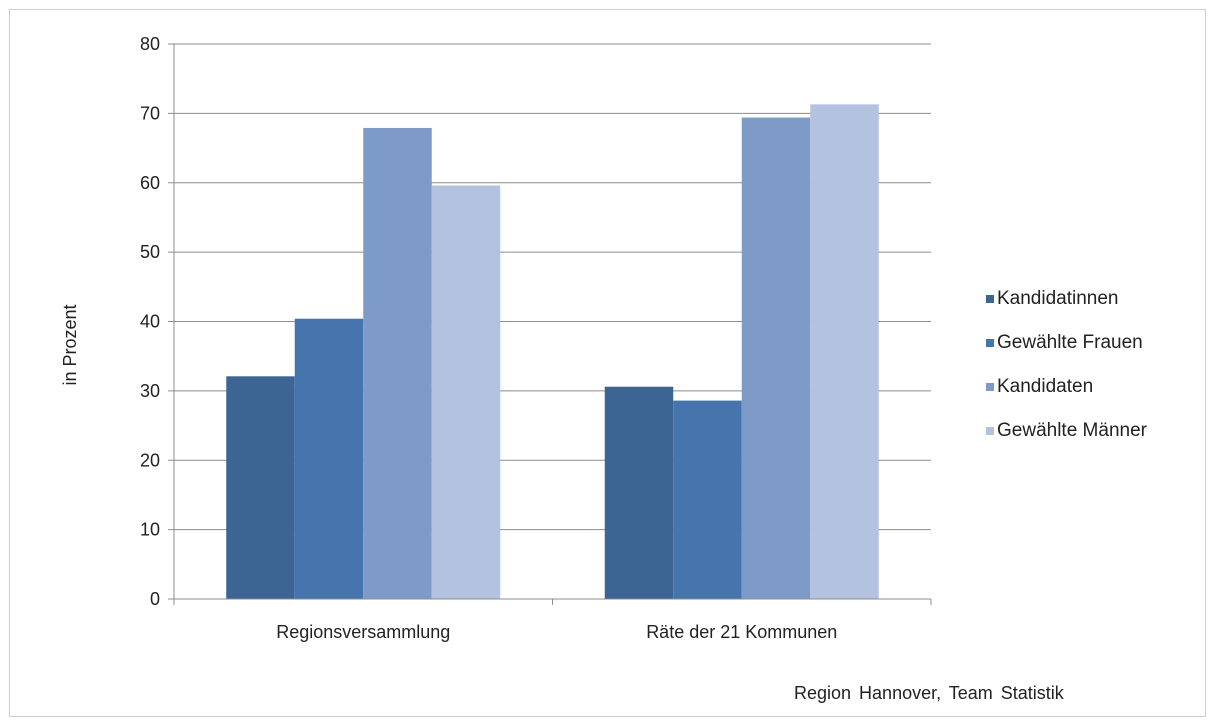 The image size is (1215, 726). Describe the element at coordinates (70, 344) in the screenshot. I see `y-axis-label: in Prozent` at that location.